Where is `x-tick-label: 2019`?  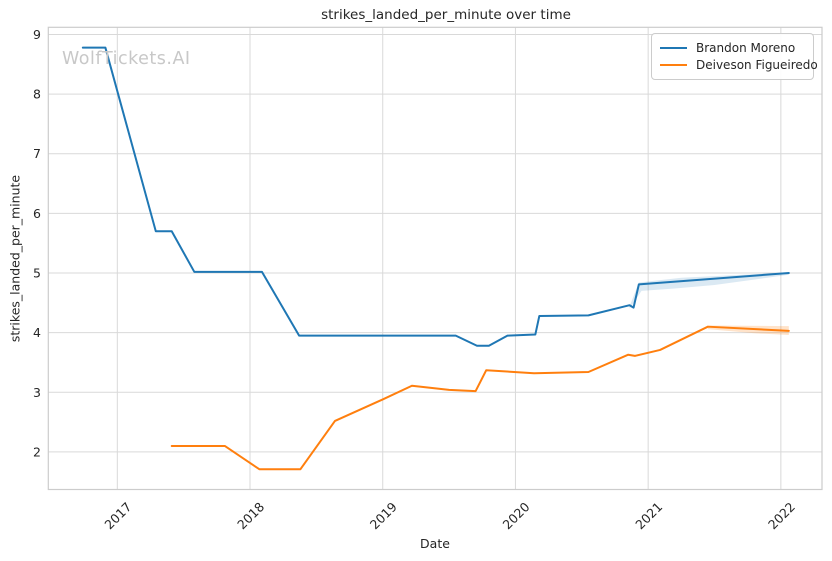
x-tick-label: 2019 is located at coordinates (383, 515).